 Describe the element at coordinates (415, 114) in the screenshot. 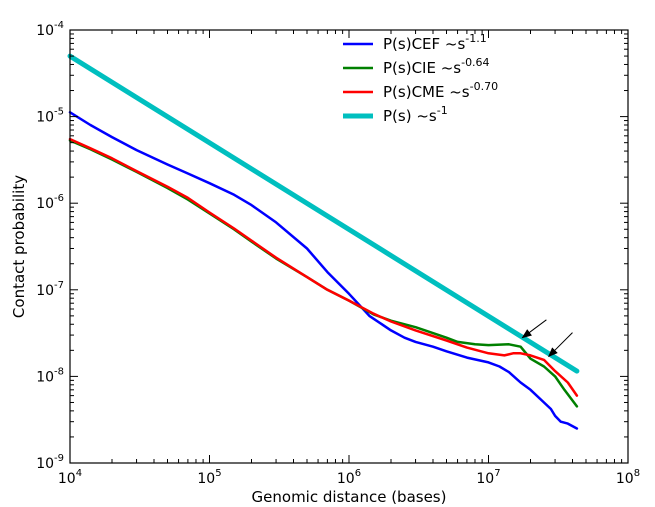

I see `legend-label: P(s) ~s-1` at that location.